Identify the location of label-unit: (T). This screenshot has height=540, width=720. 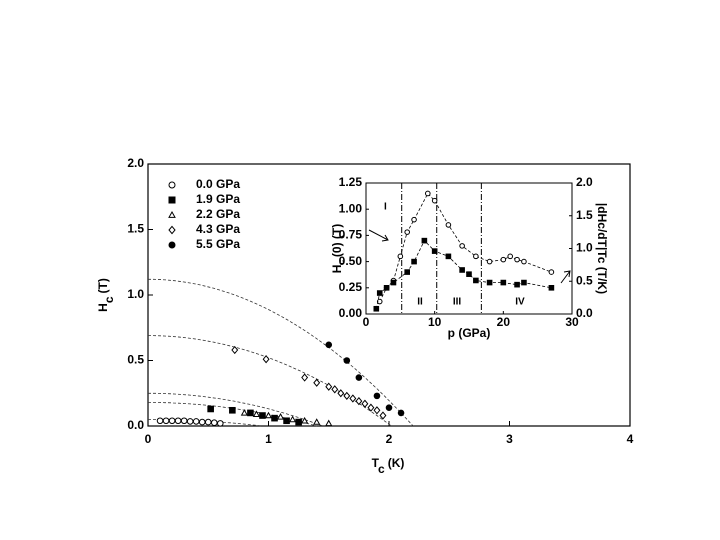
(103, 285).